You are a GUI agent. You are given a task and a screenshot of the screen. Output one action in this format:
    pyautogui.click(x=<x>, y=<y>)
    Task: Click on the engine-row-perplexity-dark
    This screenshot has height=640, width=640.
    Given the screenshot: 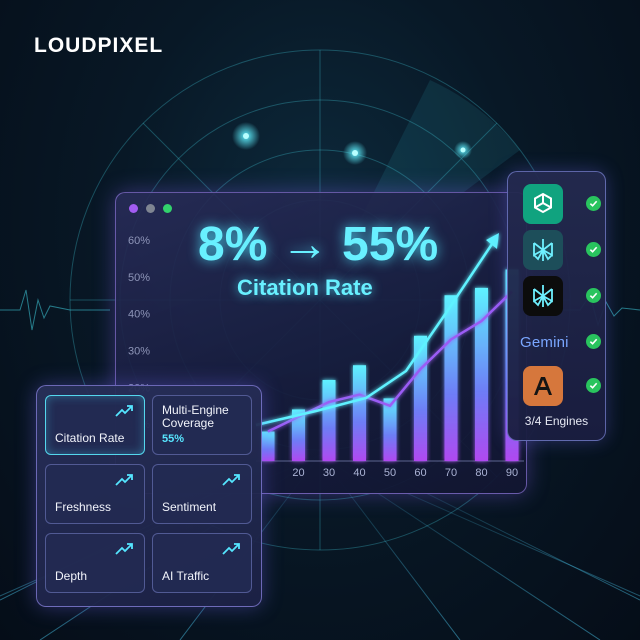 What is the action you would take?
    pyautogui.click(x=563, y=296)
    